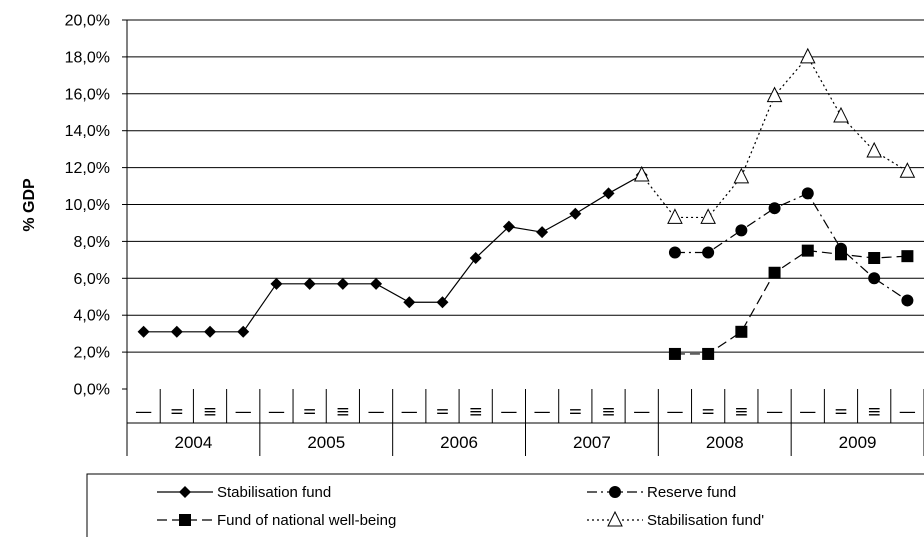 This screenshot has height=537, width=924. I want to click on series-stabilisation-fund, so click(774, 135).